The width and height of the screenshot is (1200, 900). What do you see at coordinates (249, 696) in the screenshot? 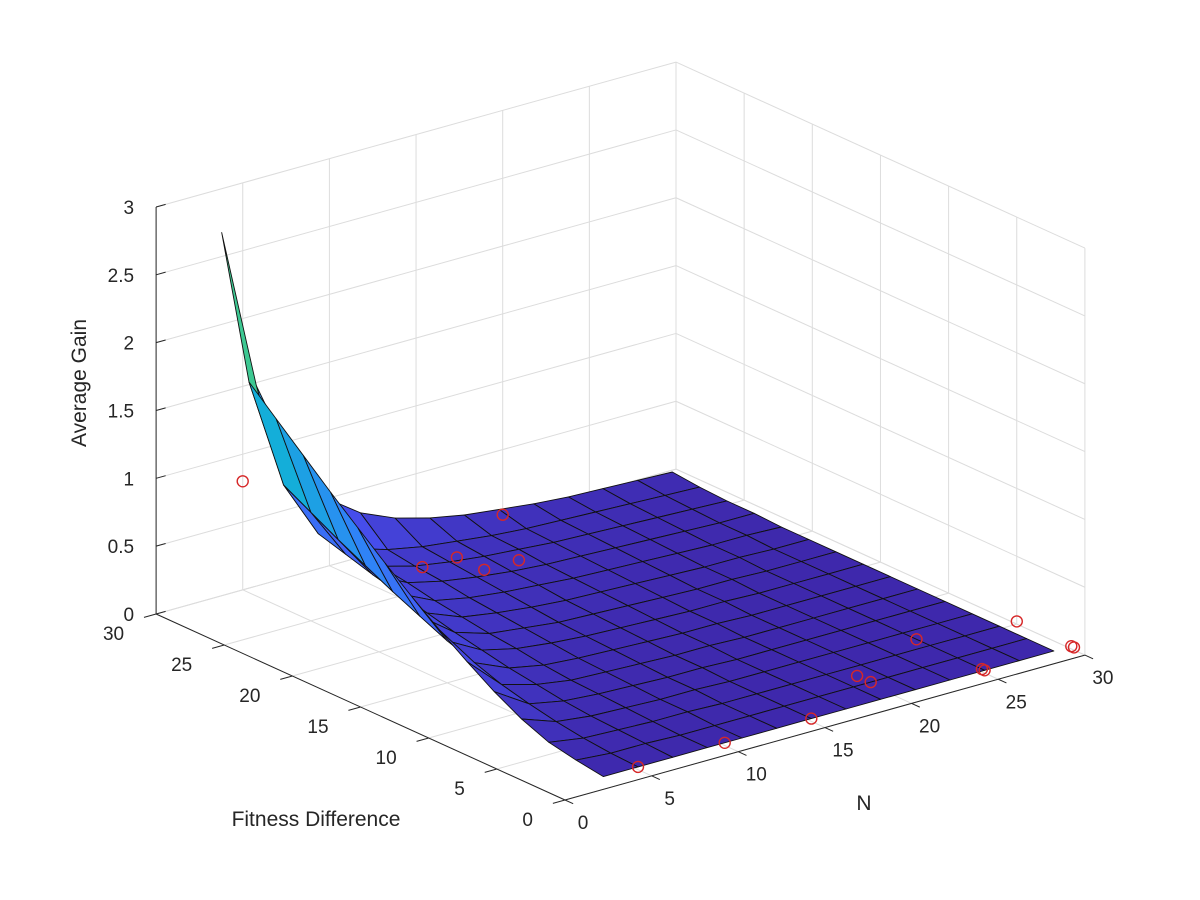
I see `y-tick-label: 20` at bounding box center [249, 696].